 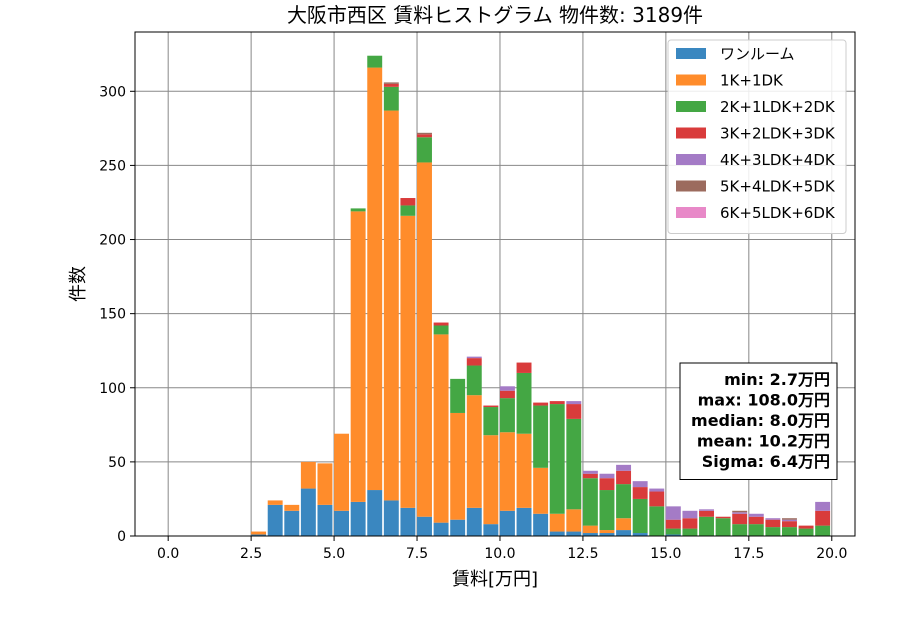 I want to click on legend-label: 2K+1LDK+2DK, so click(x=778, y=107).